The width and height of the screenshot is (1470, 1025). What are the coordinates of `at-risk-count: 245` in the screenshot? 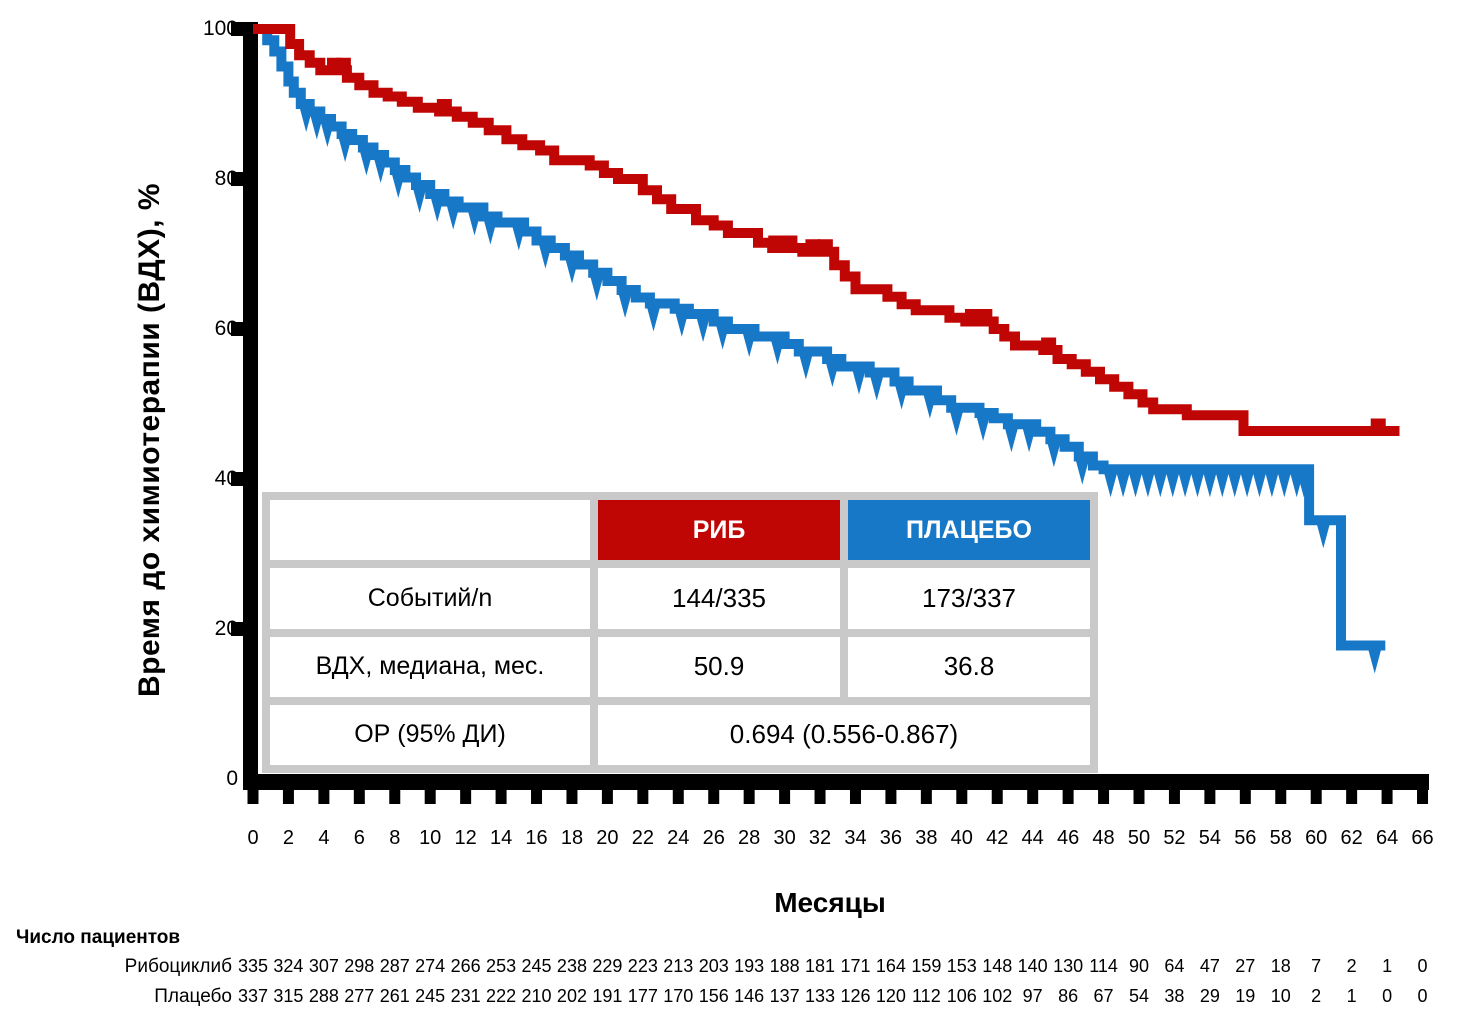 It's located at (430, 996).